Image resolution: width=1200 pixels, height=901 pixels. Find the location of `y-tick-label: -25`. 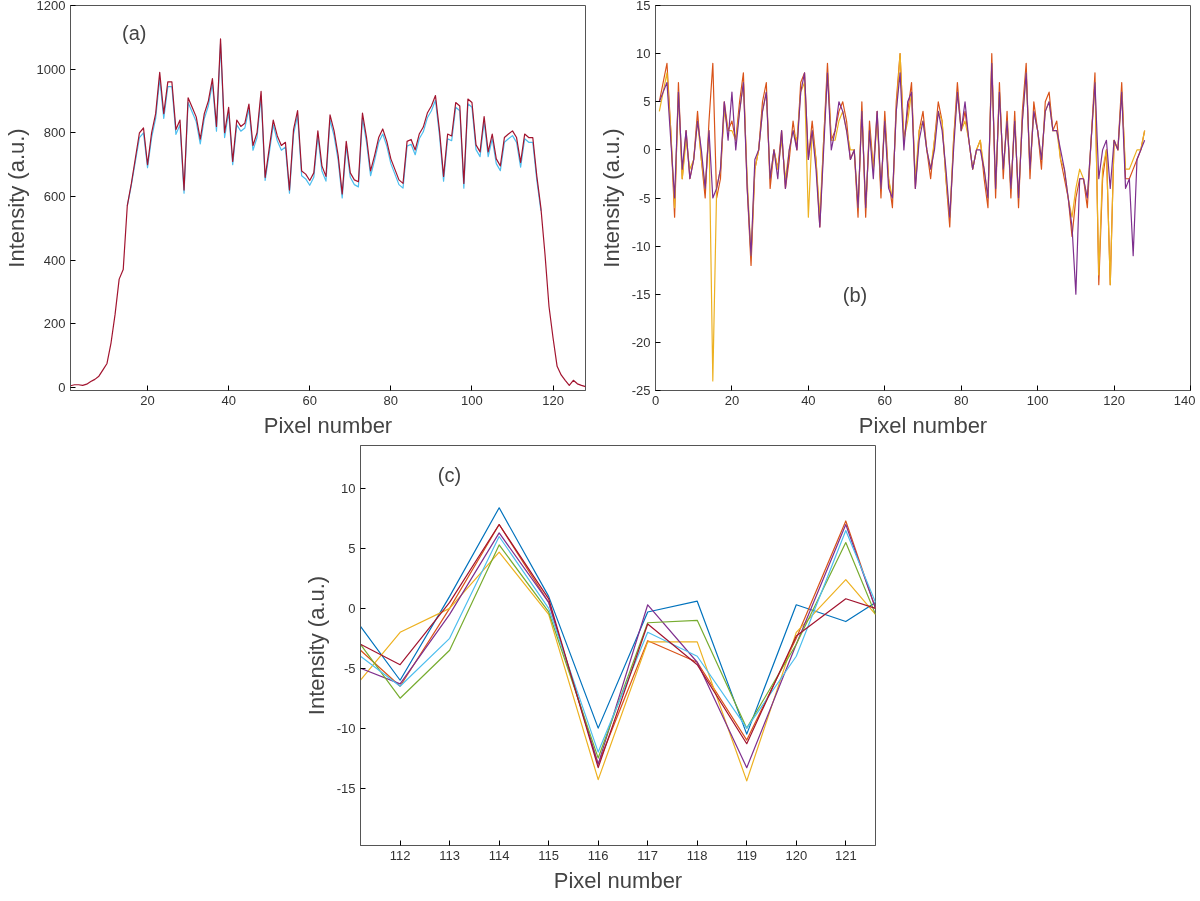

y-tick-label: -25 is located at coordinates (641, 390).